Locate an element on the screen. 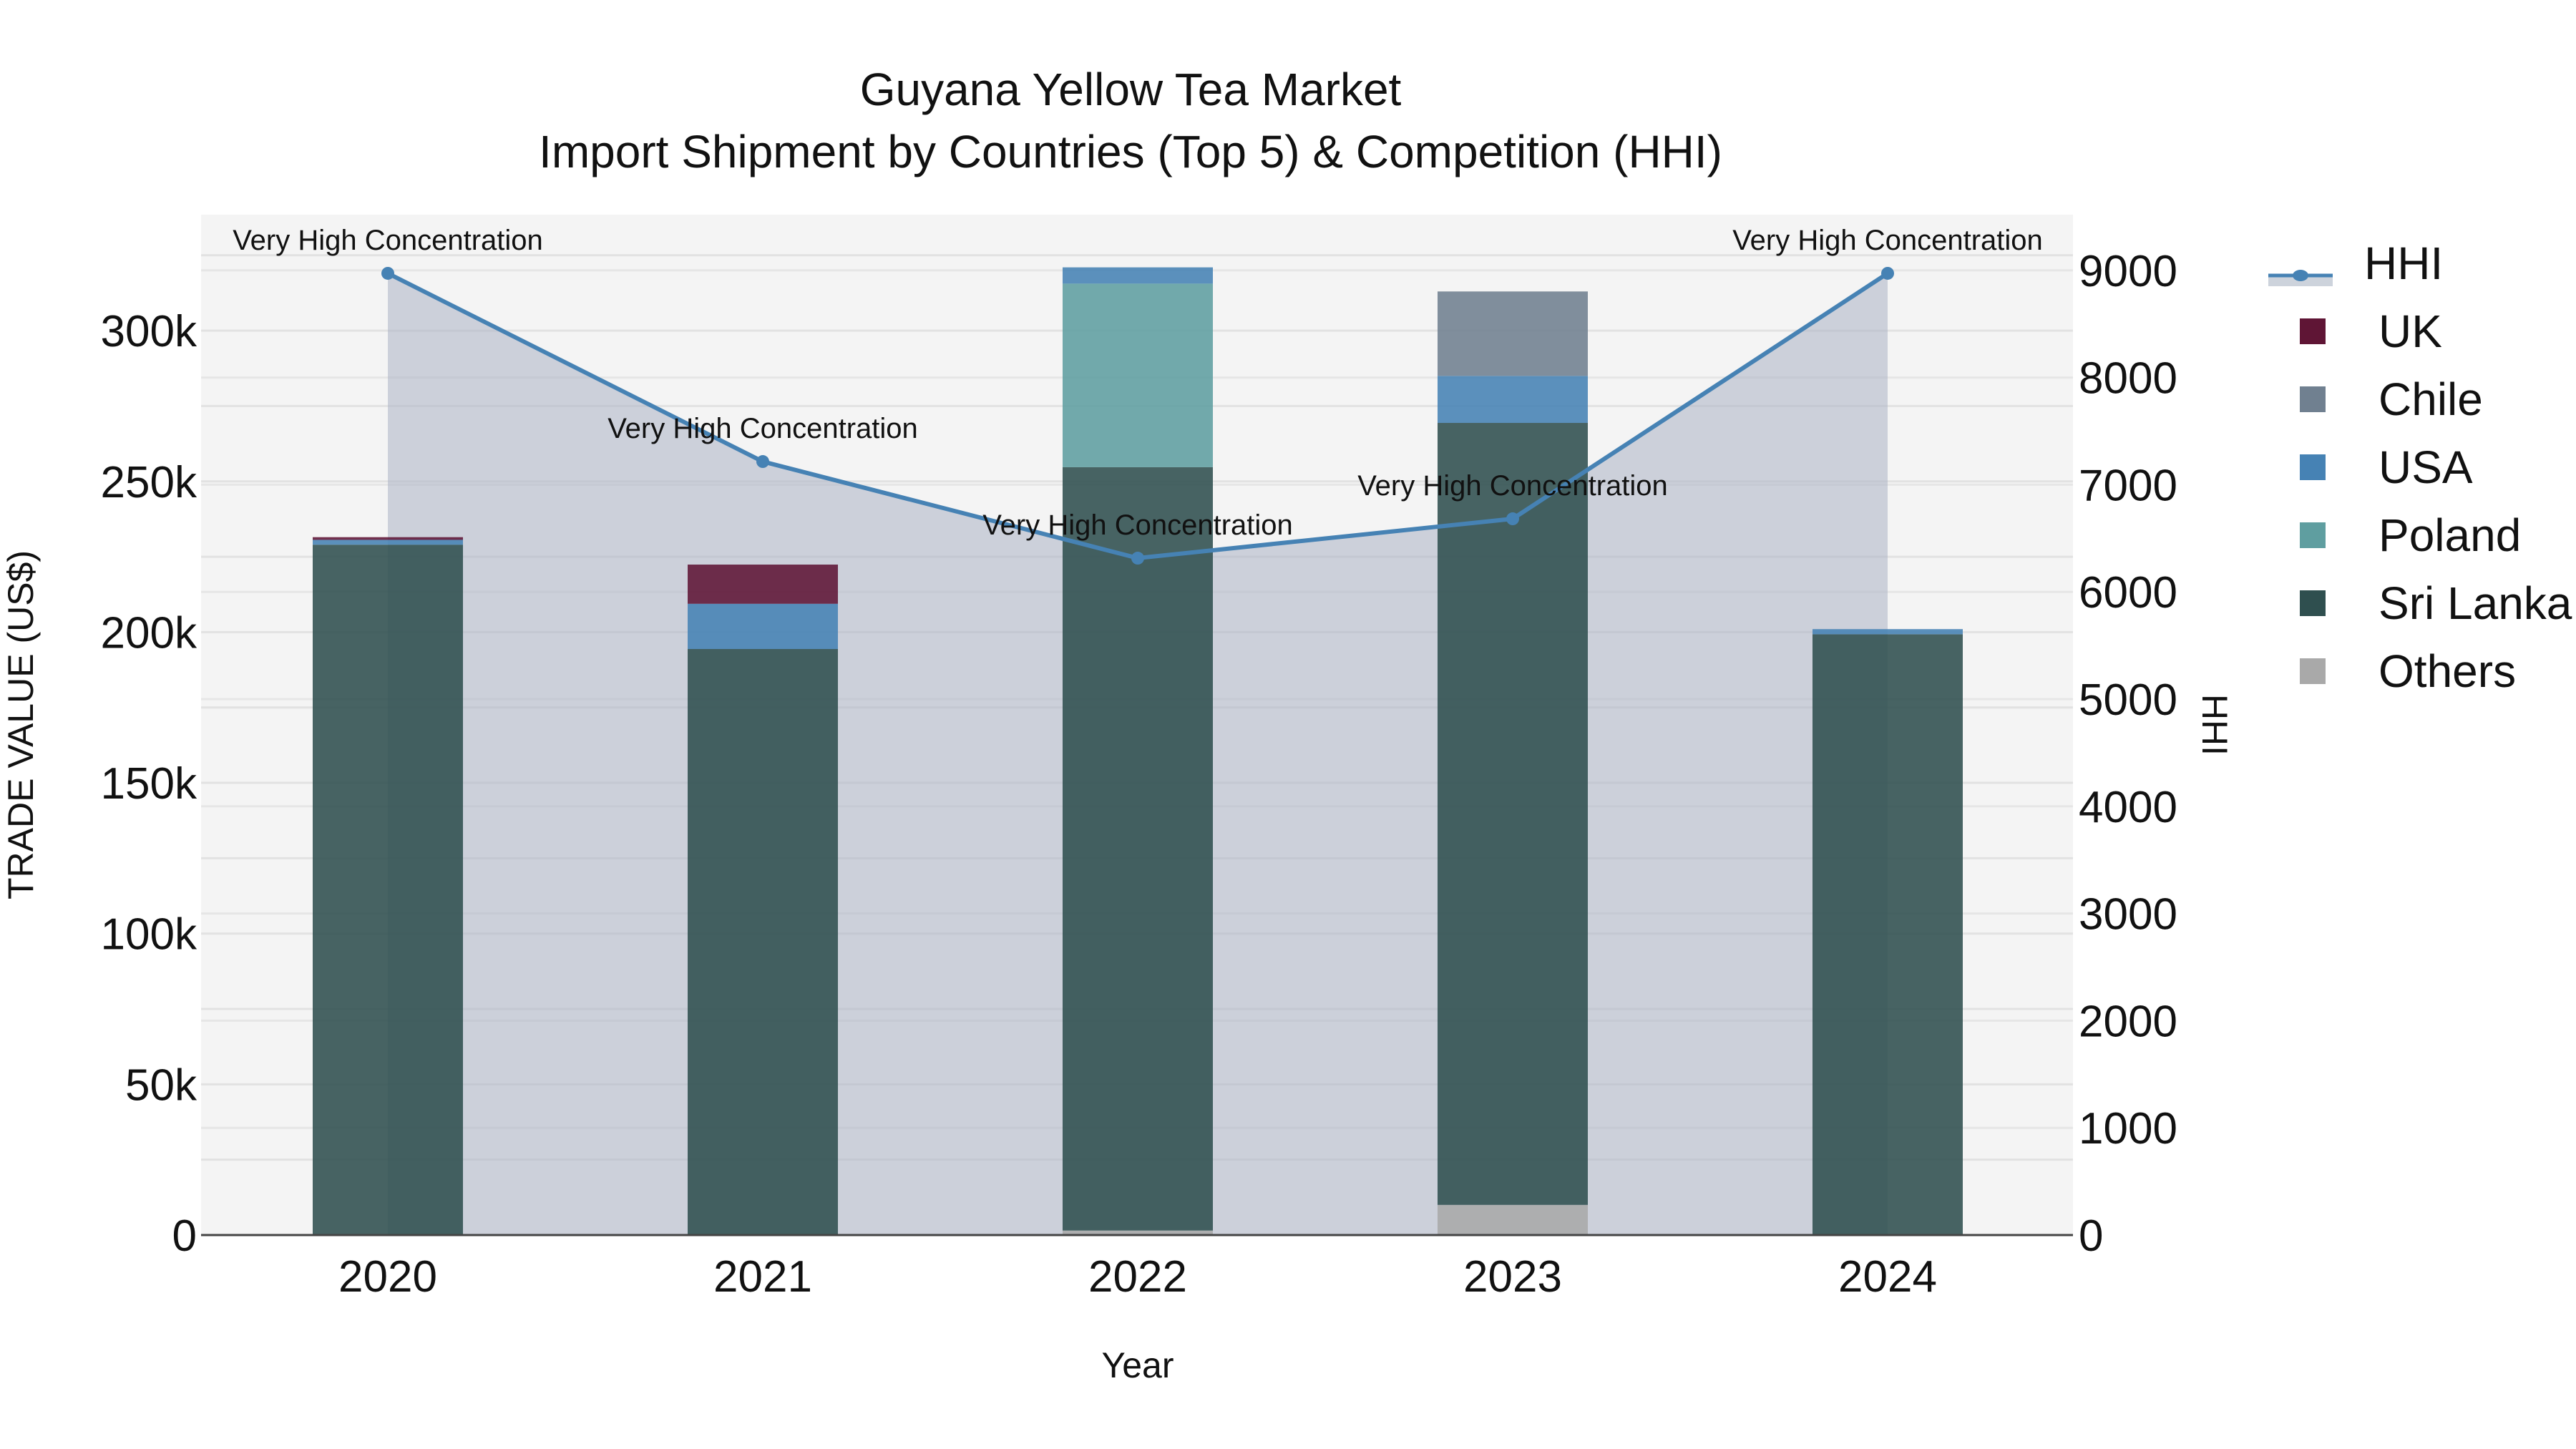  bar-usa-2022 is located at coordinates (1138, 275).